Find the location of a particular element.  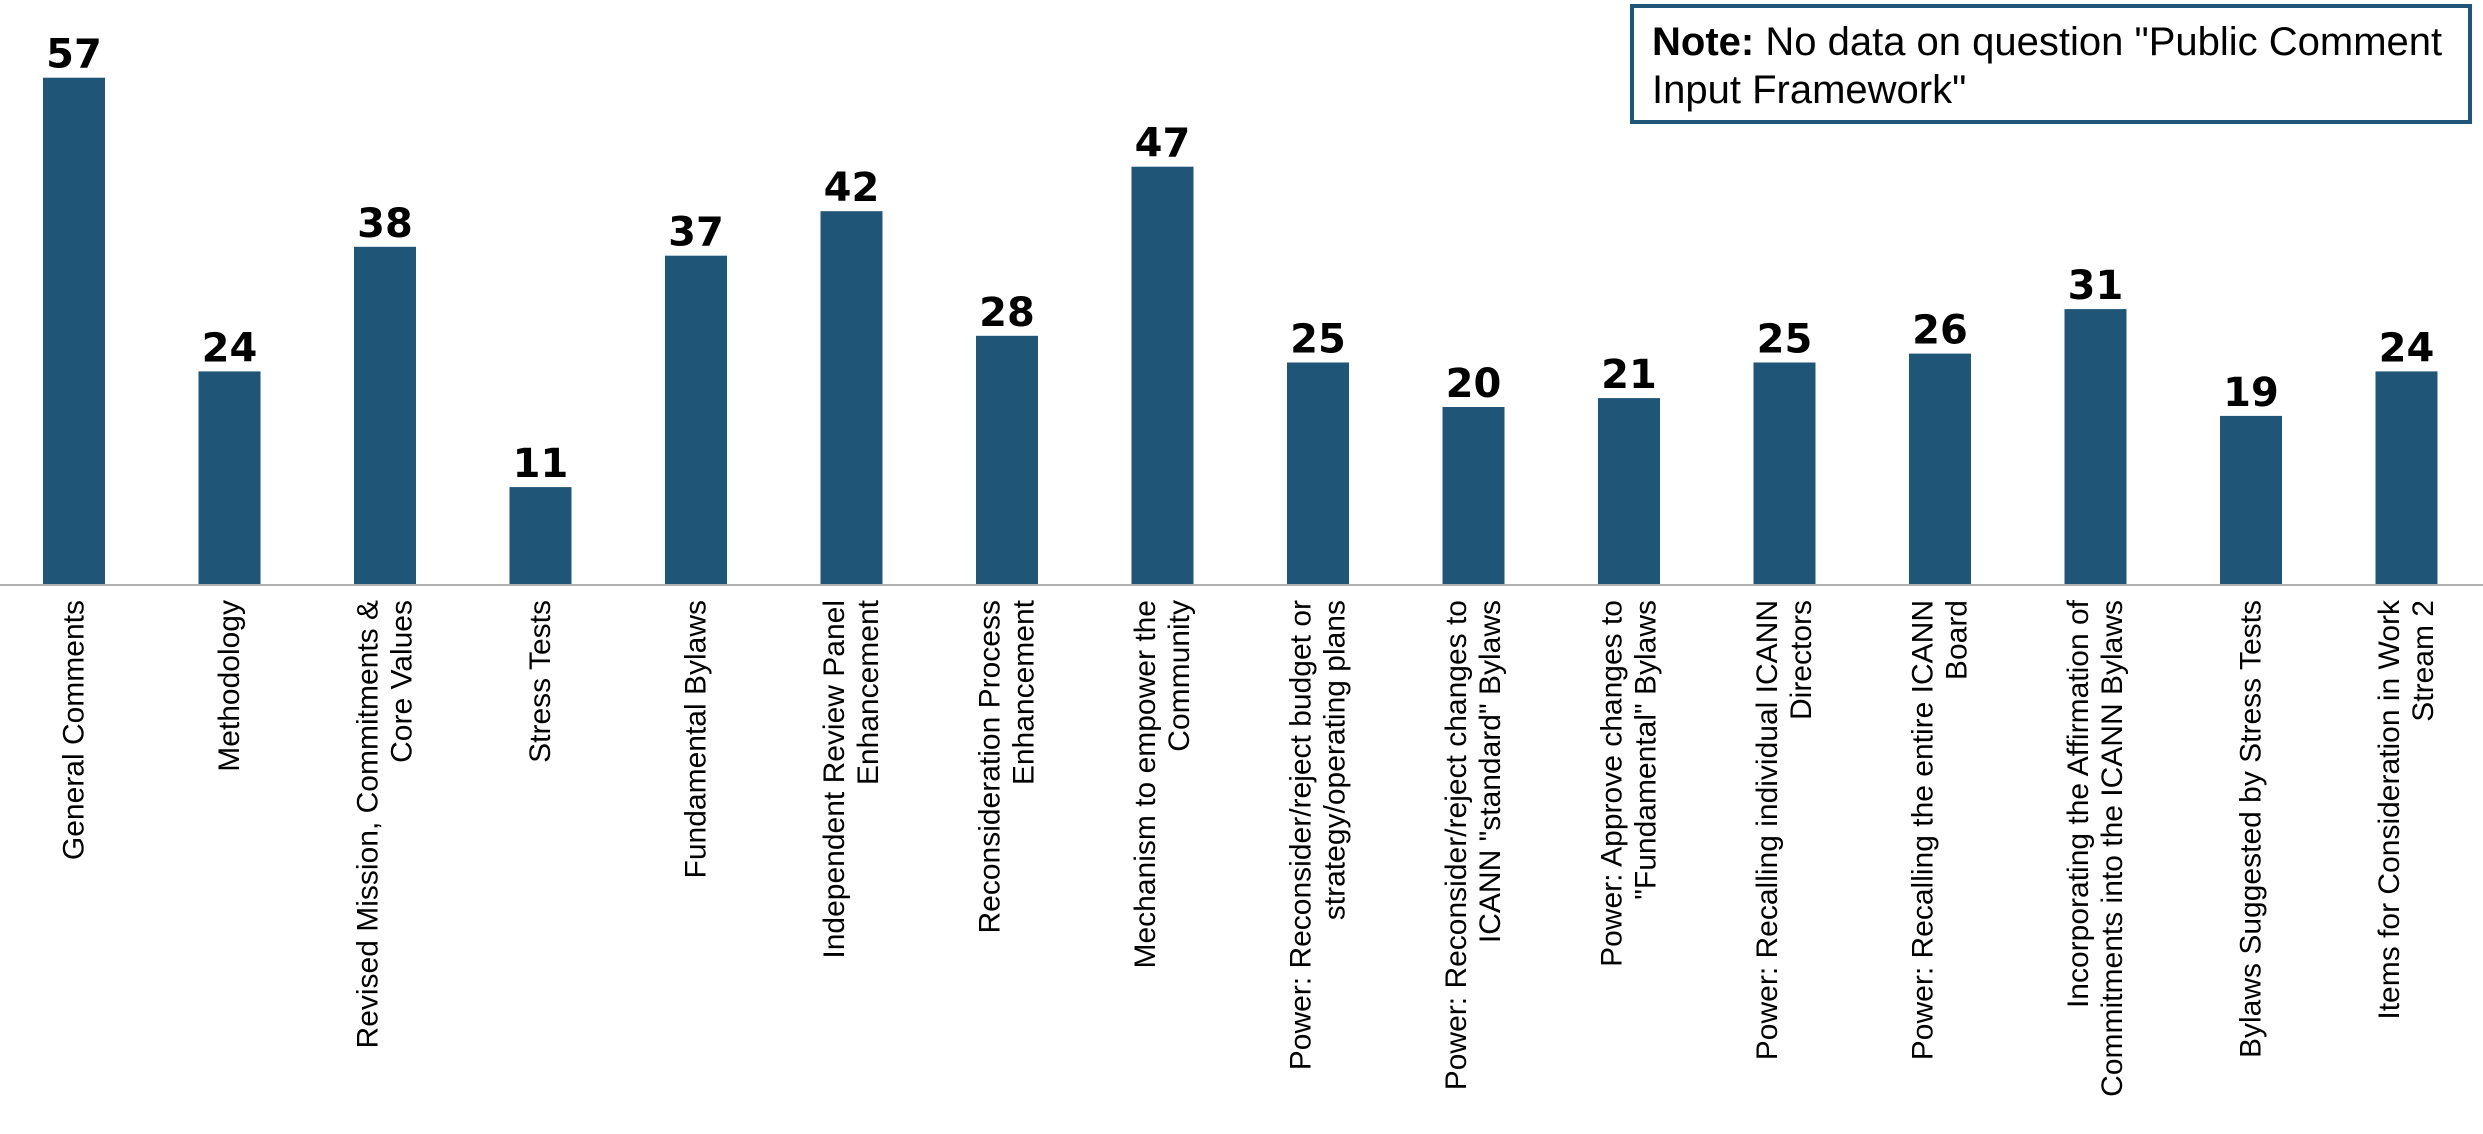

category-label-13: Power: Recalling the entire ICANN Board is located at coordinates (1940, 830).